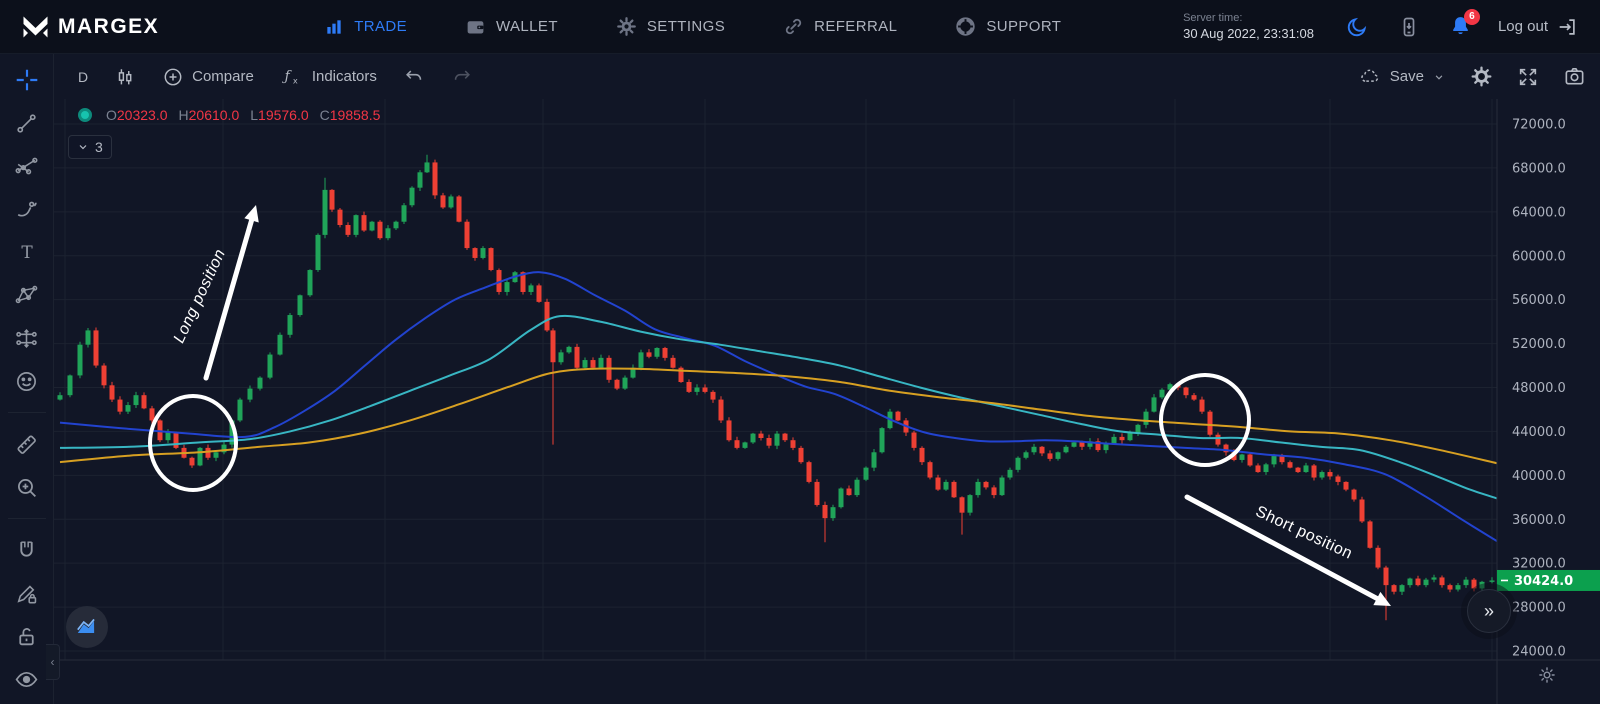 The height and width of the screenshot is (704, 1600). I want to click on brand-name: MARGEX, so click(109, 26).